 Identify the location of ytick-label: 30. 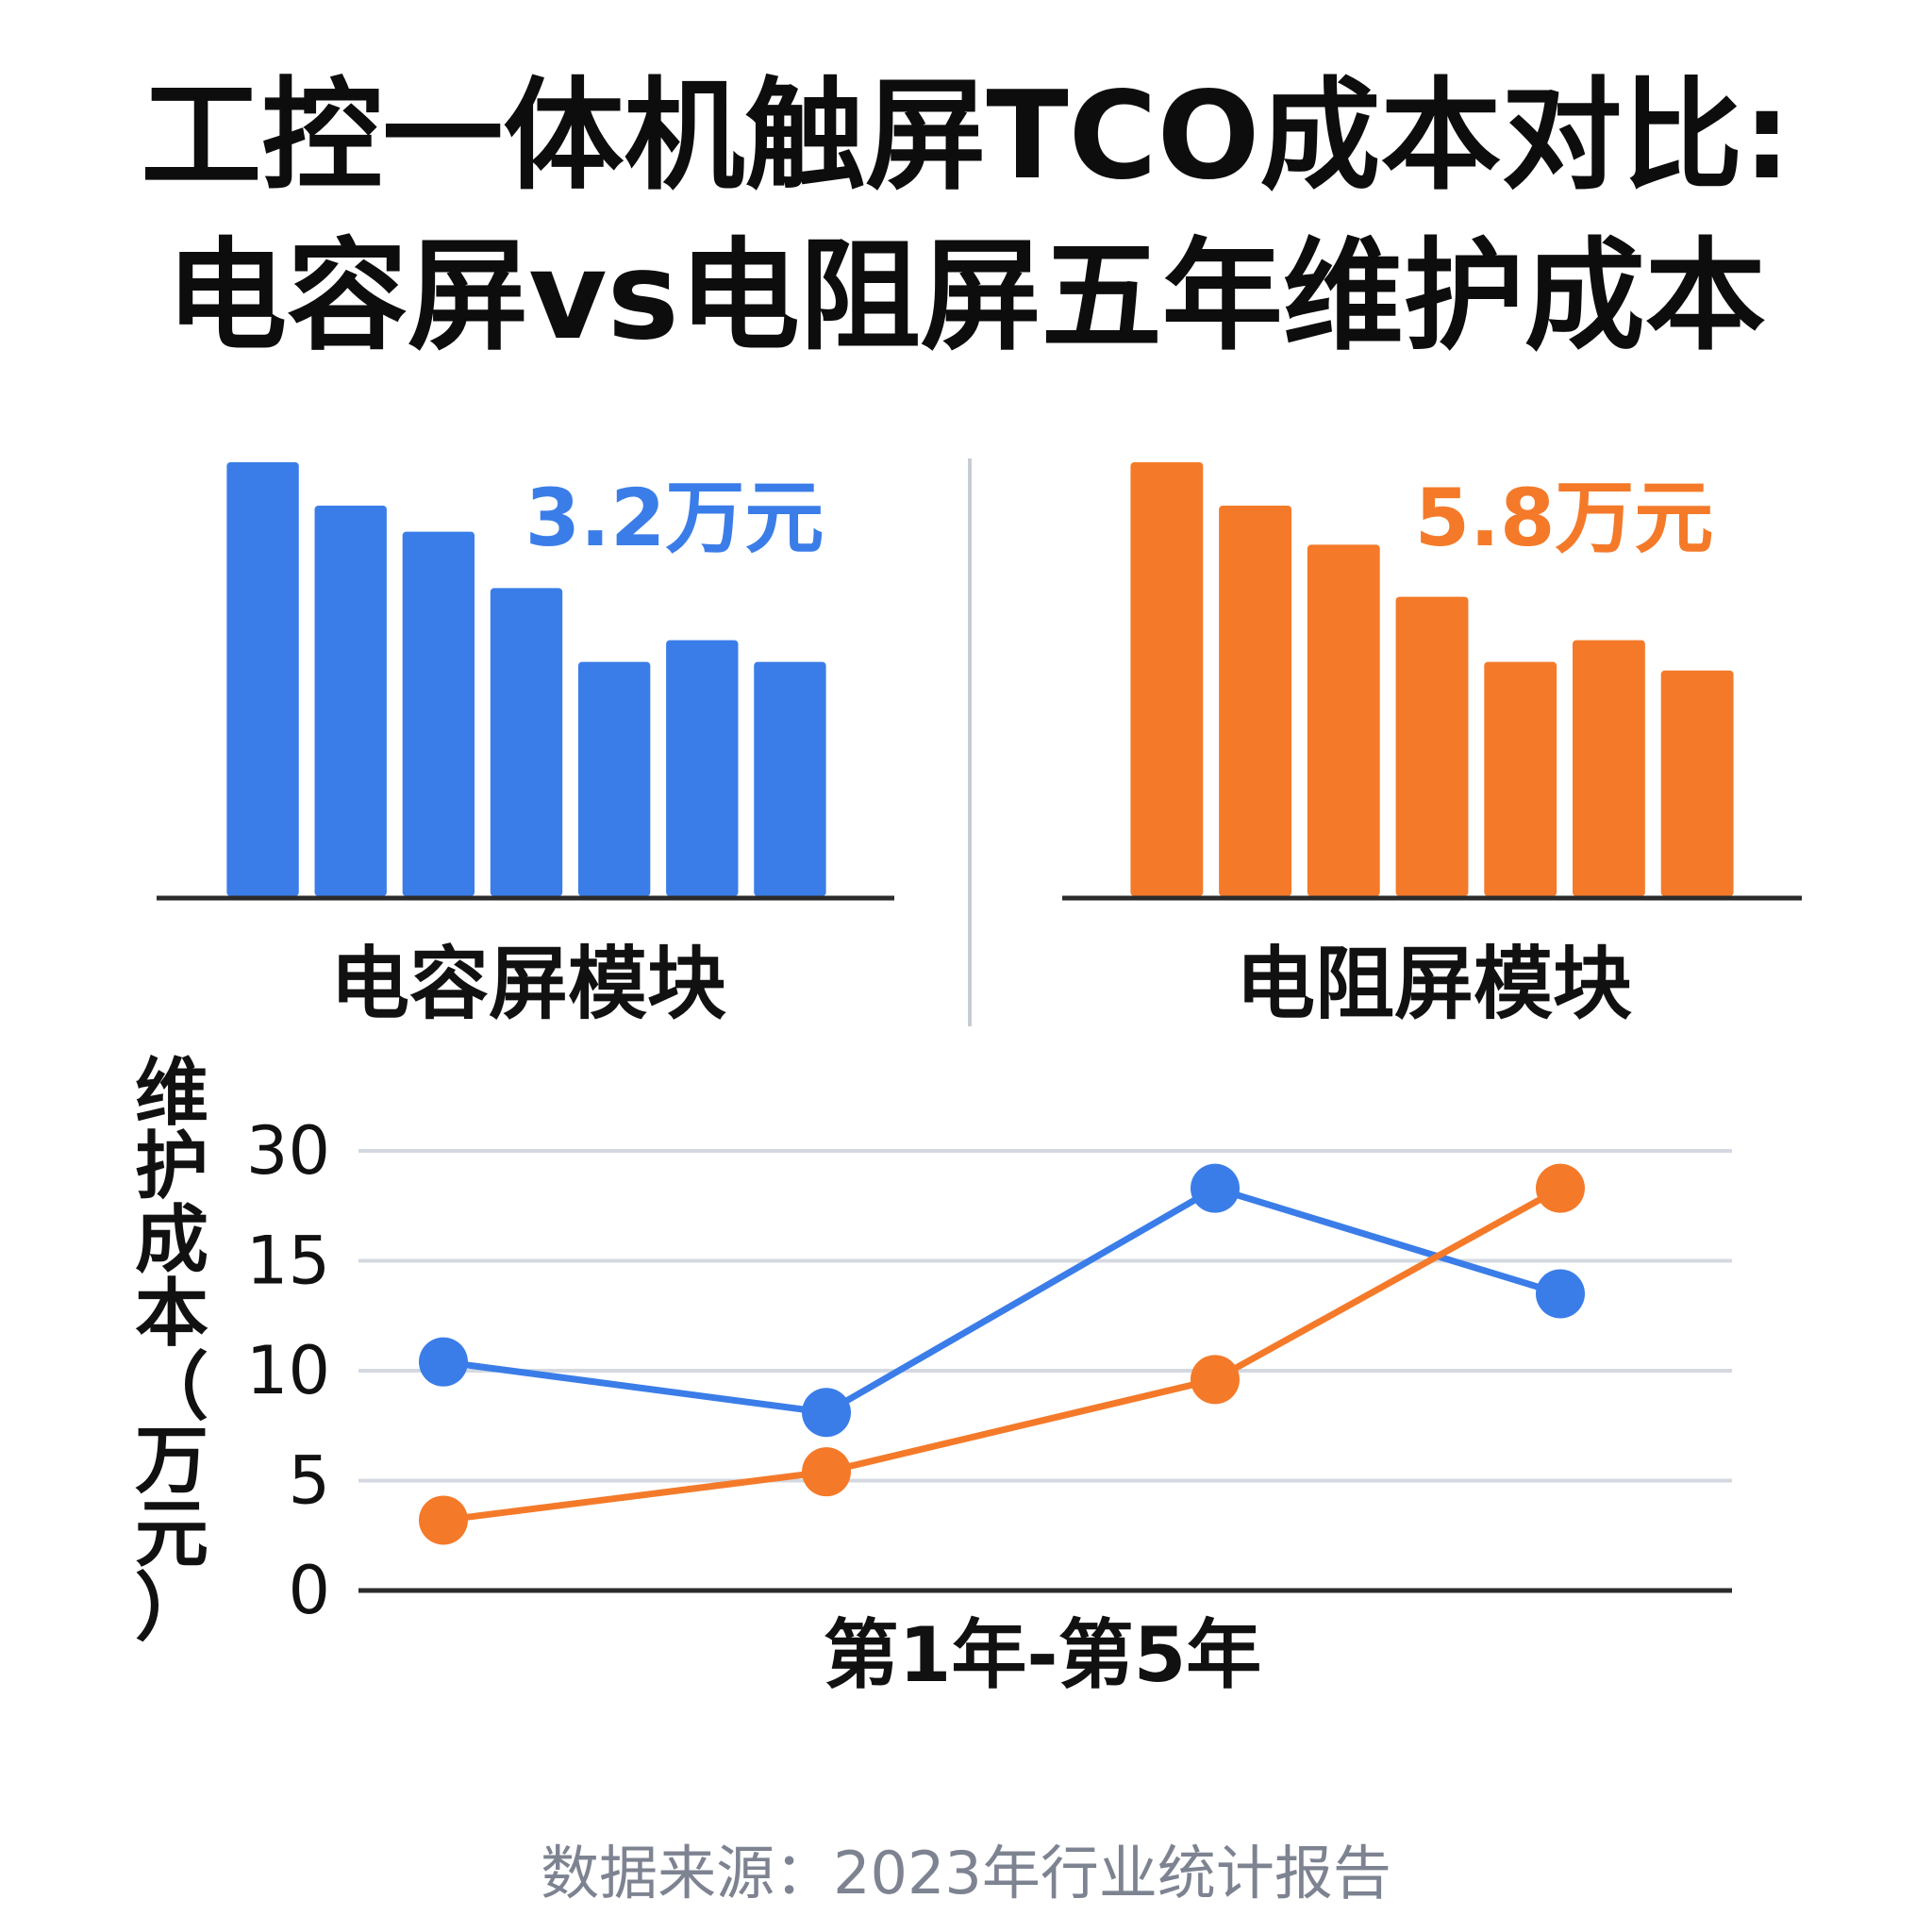
(288, 1151).